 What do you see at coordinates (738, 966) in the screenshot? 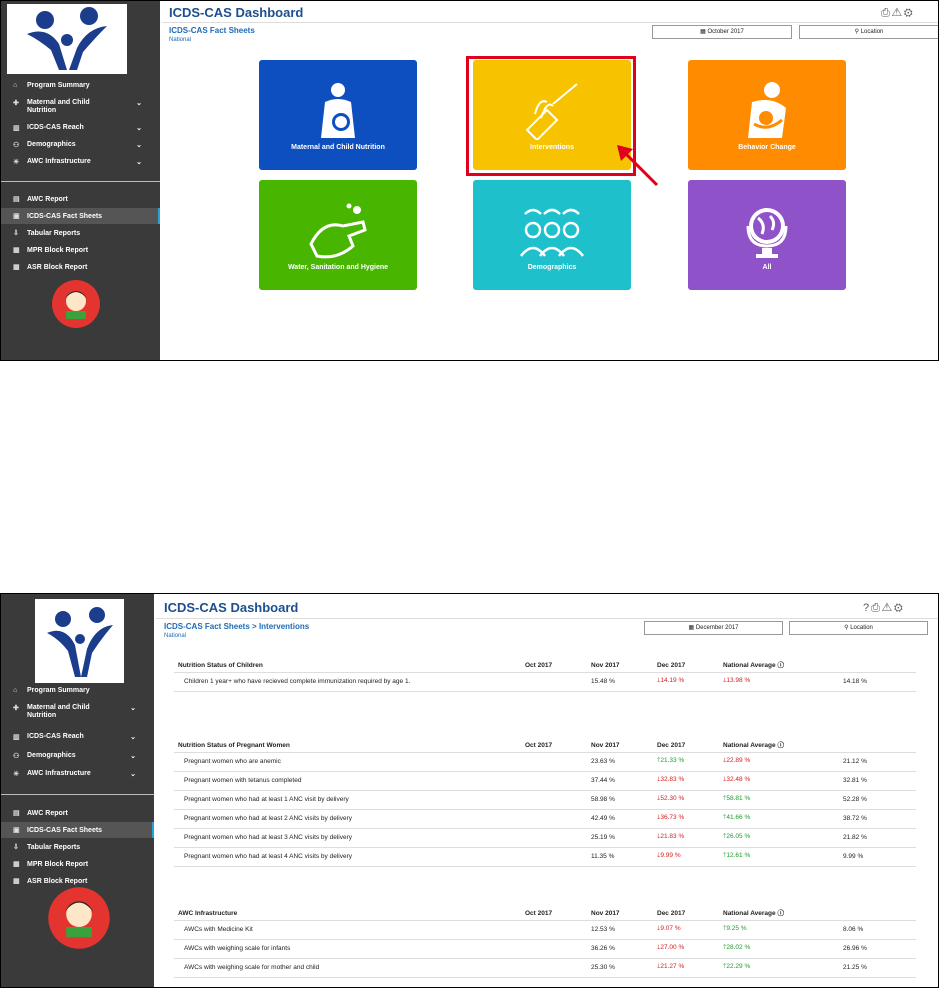
I see `dec-value: 22.29 %` at bounding box center [738, 966].